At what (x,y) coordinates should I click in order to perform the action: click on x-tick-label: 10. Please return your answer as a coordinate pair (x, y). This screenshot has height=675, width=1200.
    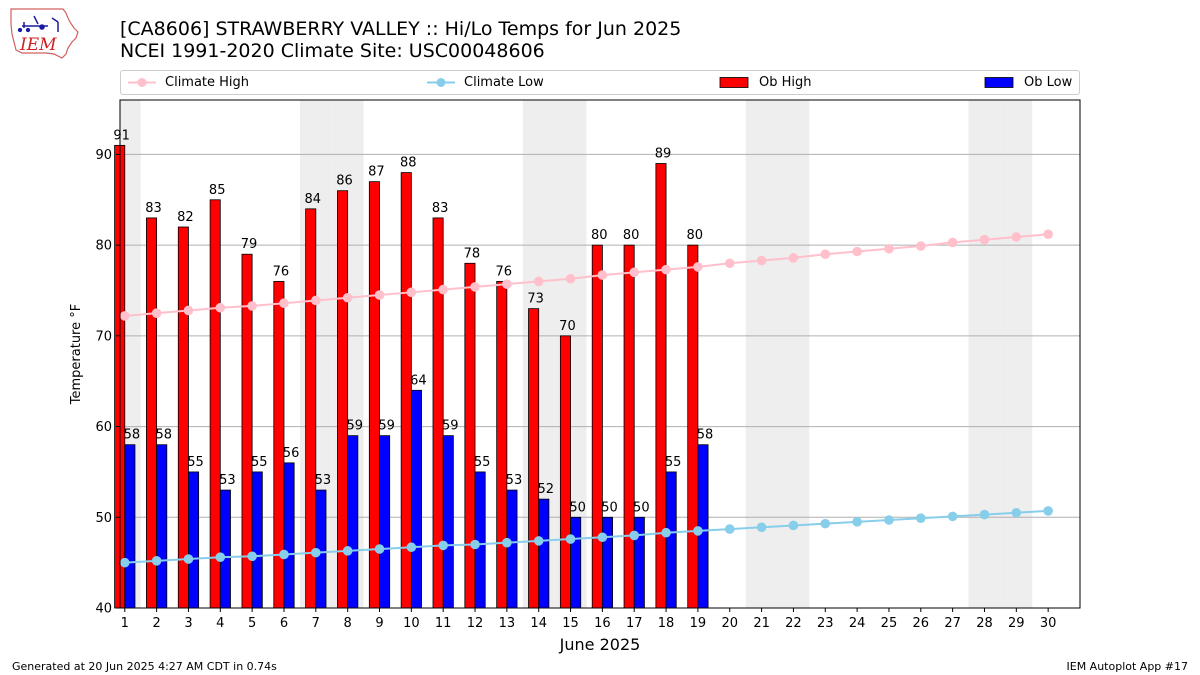
    Looking at the image, I should click on (411, 623).